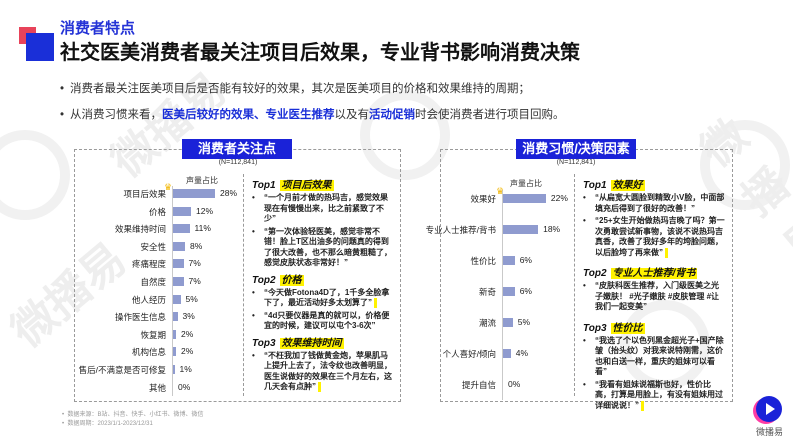  I want to click on bar-value-label: 1%, so click(185, 369).